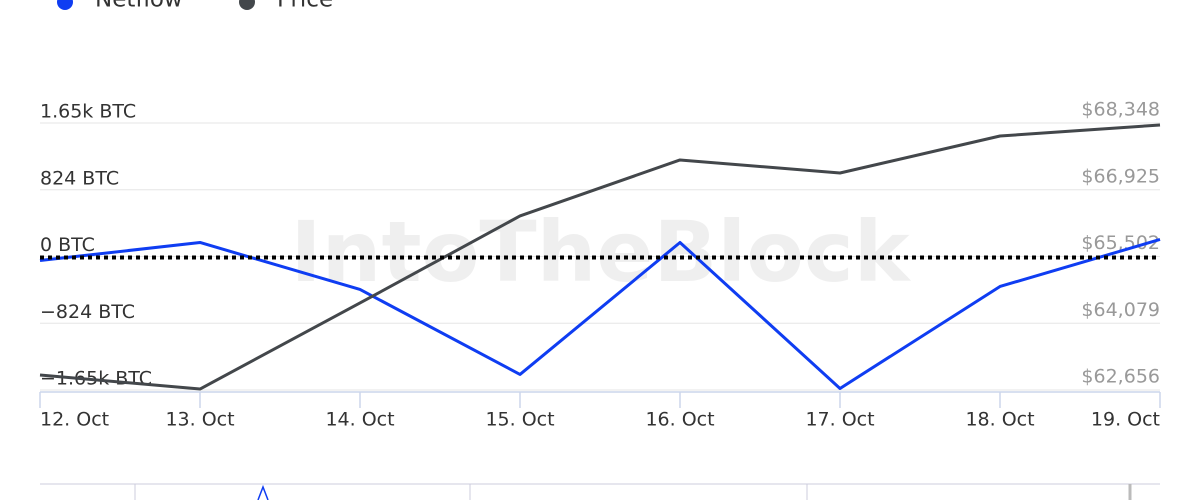 This screenshot has height=500, width=1200. Describe the element at coordinates (359, 420) in the screenshot. I see `x-tick-label: 14. Oct` at that location.